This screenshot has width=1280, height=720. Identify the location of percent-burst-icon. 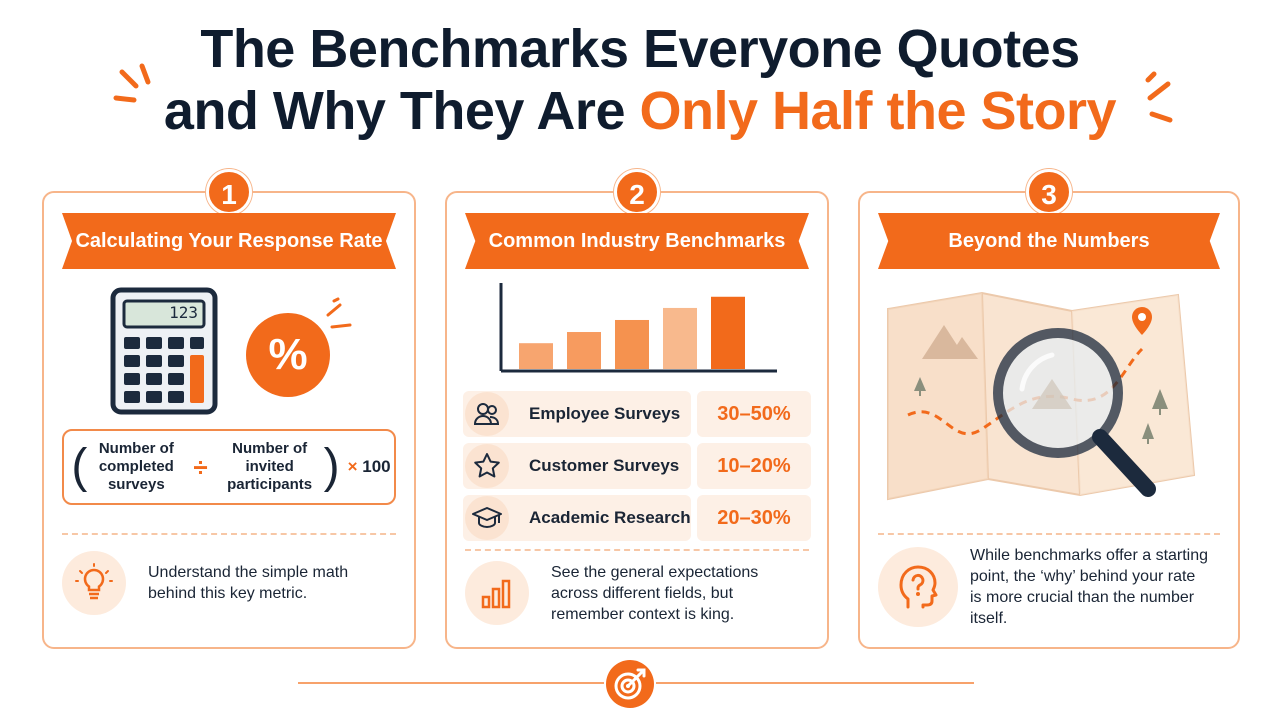
(339, 313).